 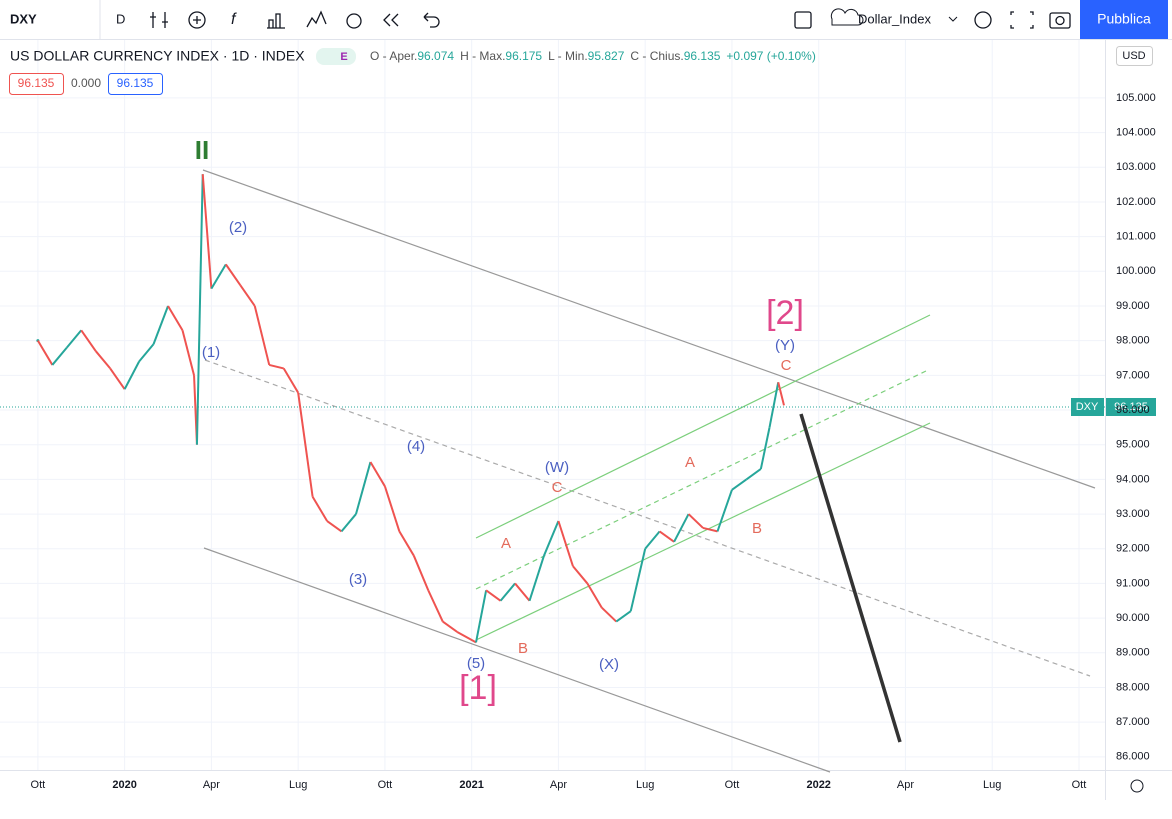 I want to click on box3, so click(x=135, y=84).